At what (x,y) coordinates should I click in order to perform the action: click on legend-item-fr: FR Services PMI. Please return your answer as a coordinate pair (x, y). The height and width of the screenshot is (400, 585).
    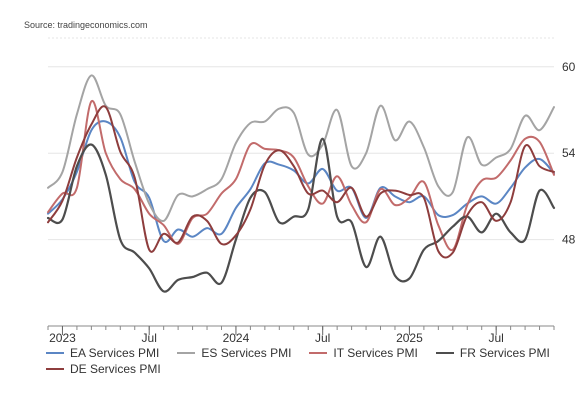
    Looking at the image, I should click on (492, 353).